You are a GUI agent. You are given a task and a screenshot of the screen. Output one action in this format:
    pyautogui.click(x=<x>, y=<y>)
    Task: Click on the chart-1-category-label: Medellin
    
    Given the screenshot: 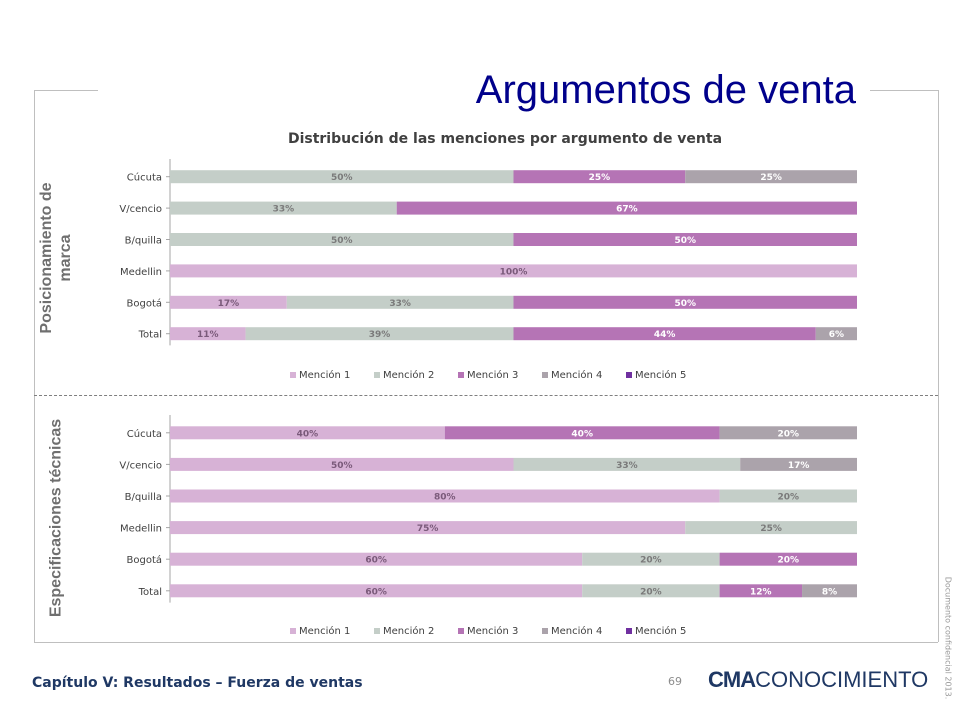 What is the action you would take?
    pyautogui.click(x=141, y=529)
    